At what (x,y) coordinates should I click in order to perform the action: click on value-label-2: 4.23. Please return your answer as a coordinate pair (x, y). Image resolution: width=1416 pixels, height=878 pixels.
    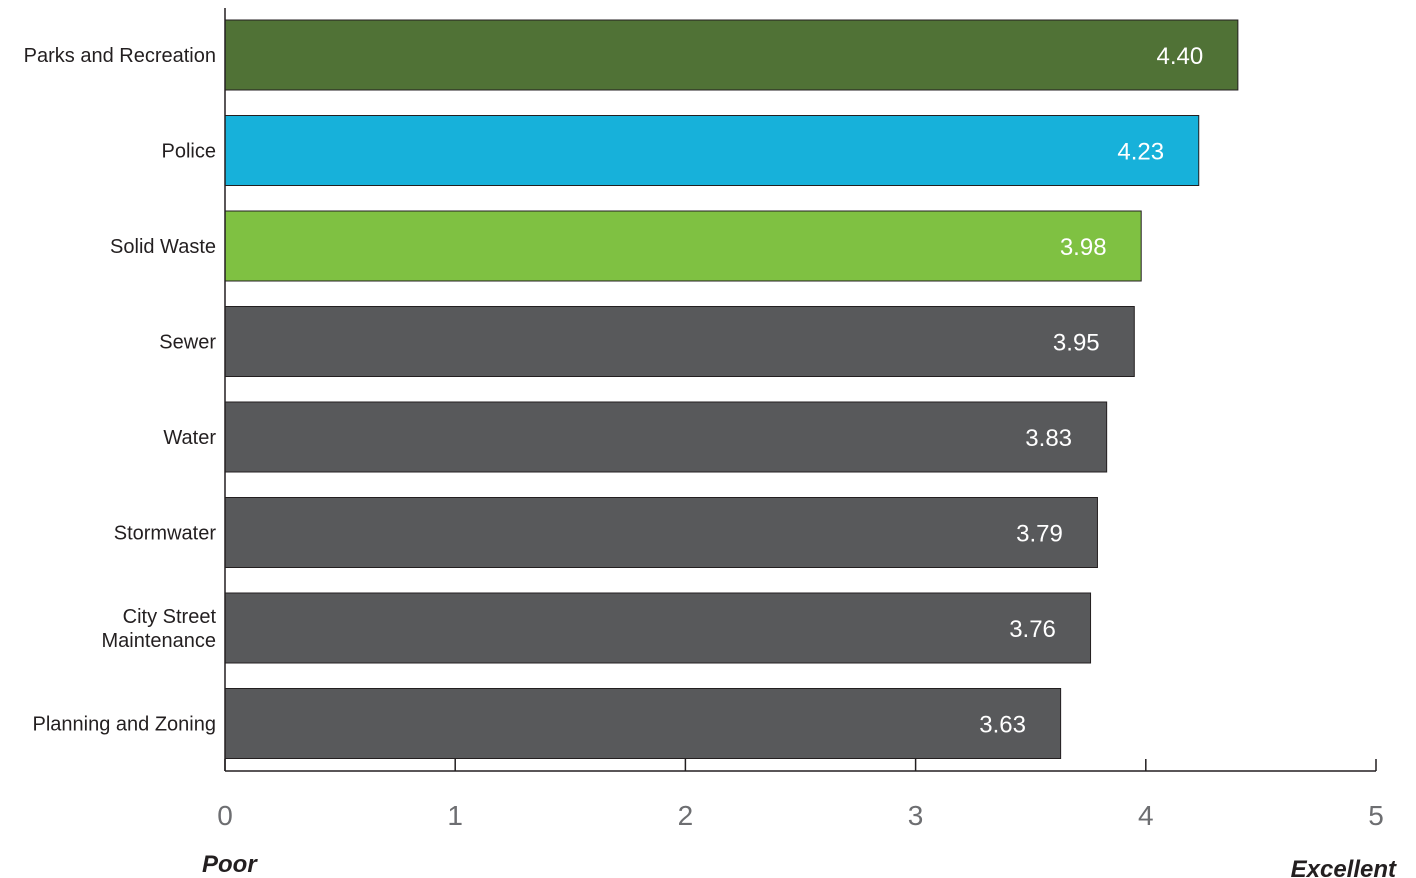
    Looking at the image, I should click on (1140, 152).